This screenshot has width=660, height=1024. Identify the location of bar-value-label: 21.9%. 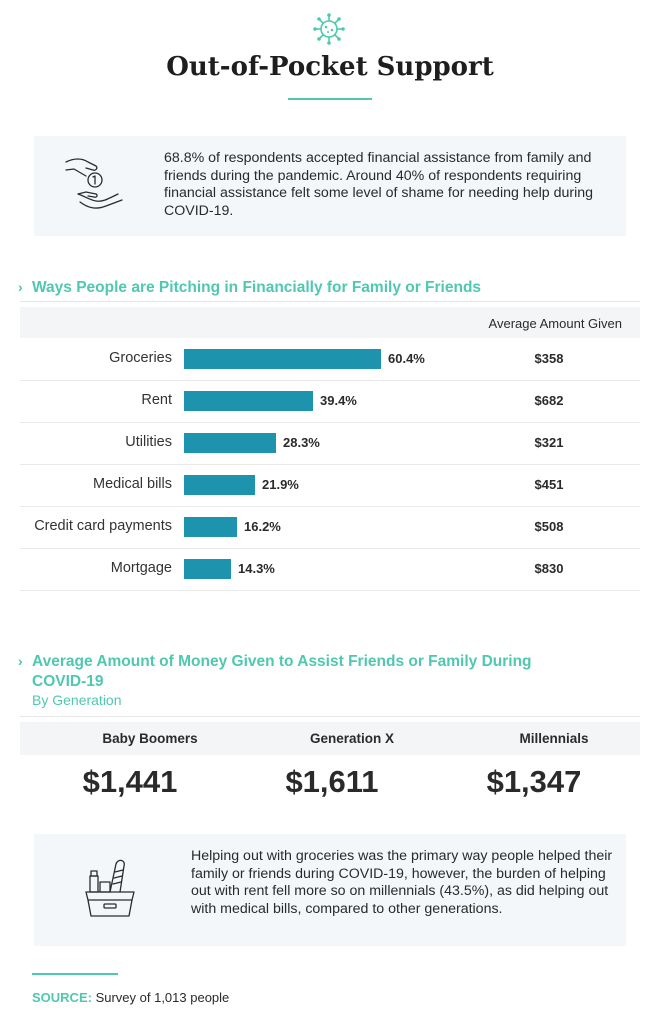
(280, 484).